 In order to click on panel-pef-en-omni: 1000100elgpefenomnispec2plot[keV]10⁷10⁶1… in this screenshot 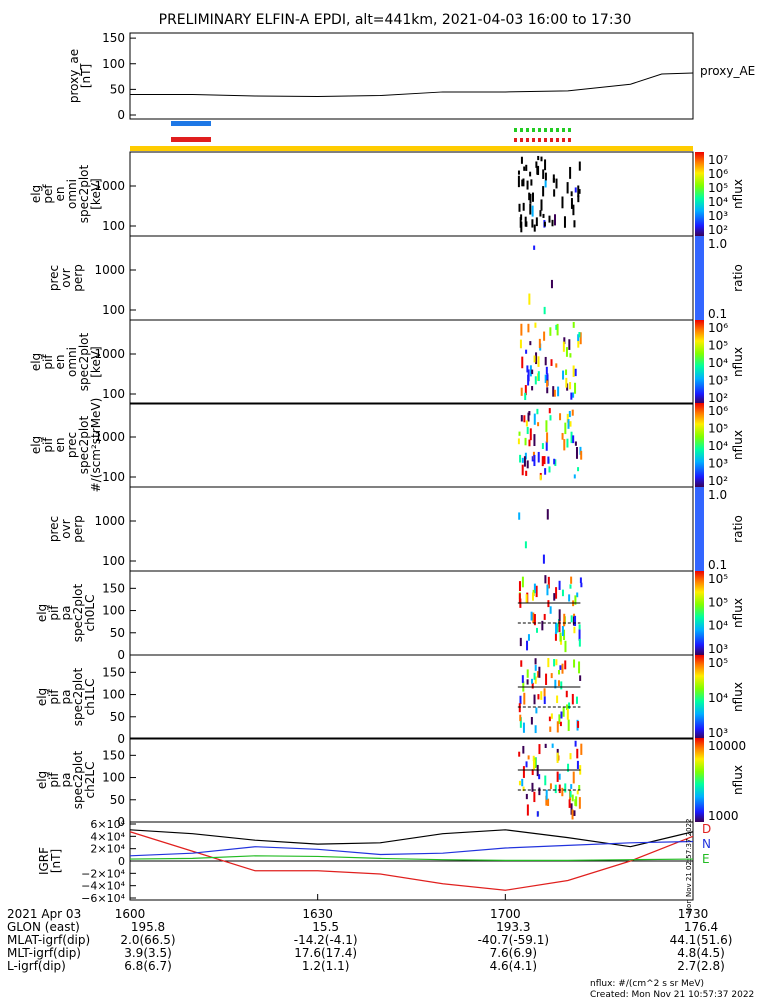, I will do `click(387, 194)`.